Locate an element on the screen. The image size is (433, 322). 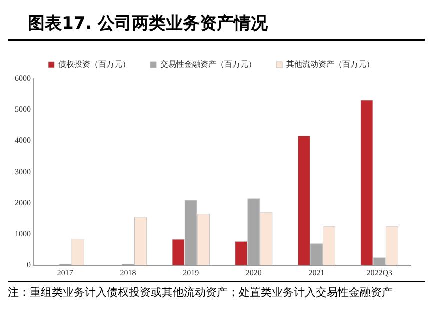
legend-label: 其他流动资产（百万元） is located at coordinates (330, 65).